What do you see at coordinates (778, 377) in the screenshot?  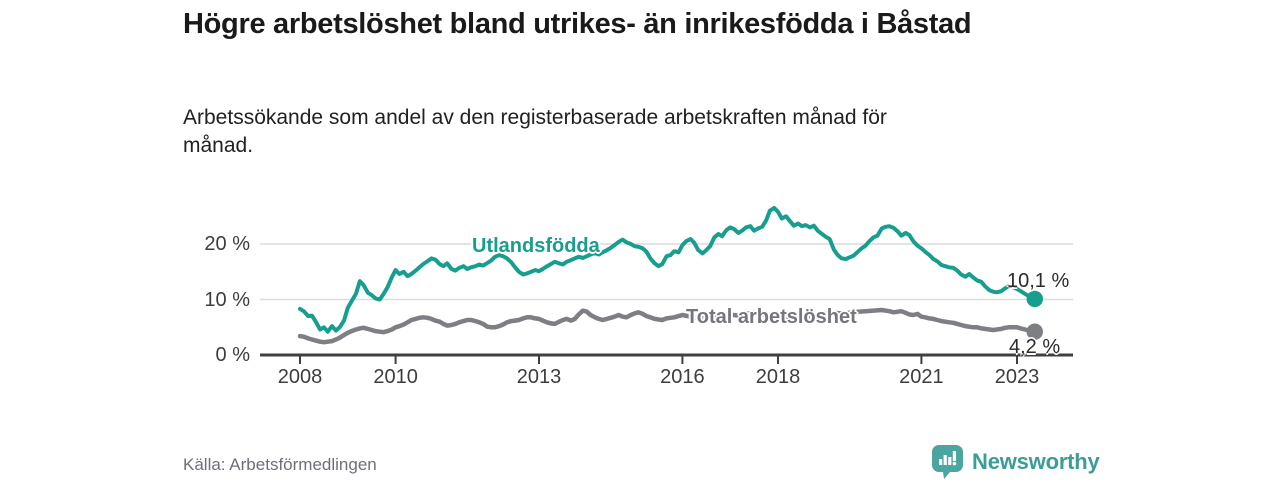 I see `x-tick-label: 2018` at bounding box center [778, 377].